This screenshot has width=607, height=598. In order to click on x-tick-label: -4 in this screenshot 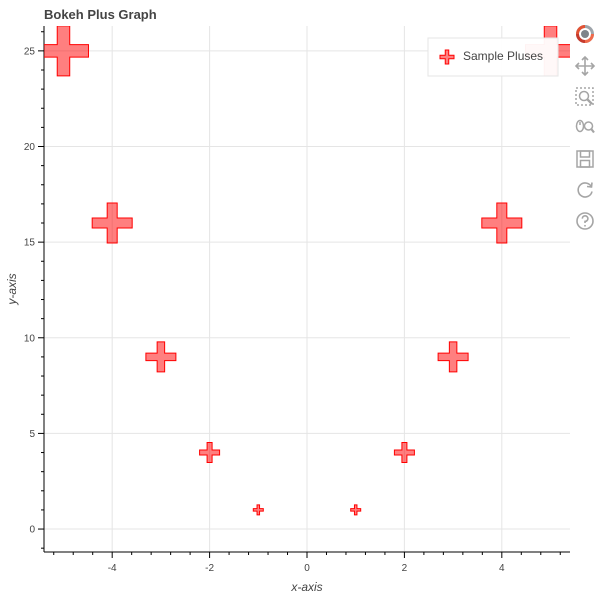, I will do `click(112, 568)`.